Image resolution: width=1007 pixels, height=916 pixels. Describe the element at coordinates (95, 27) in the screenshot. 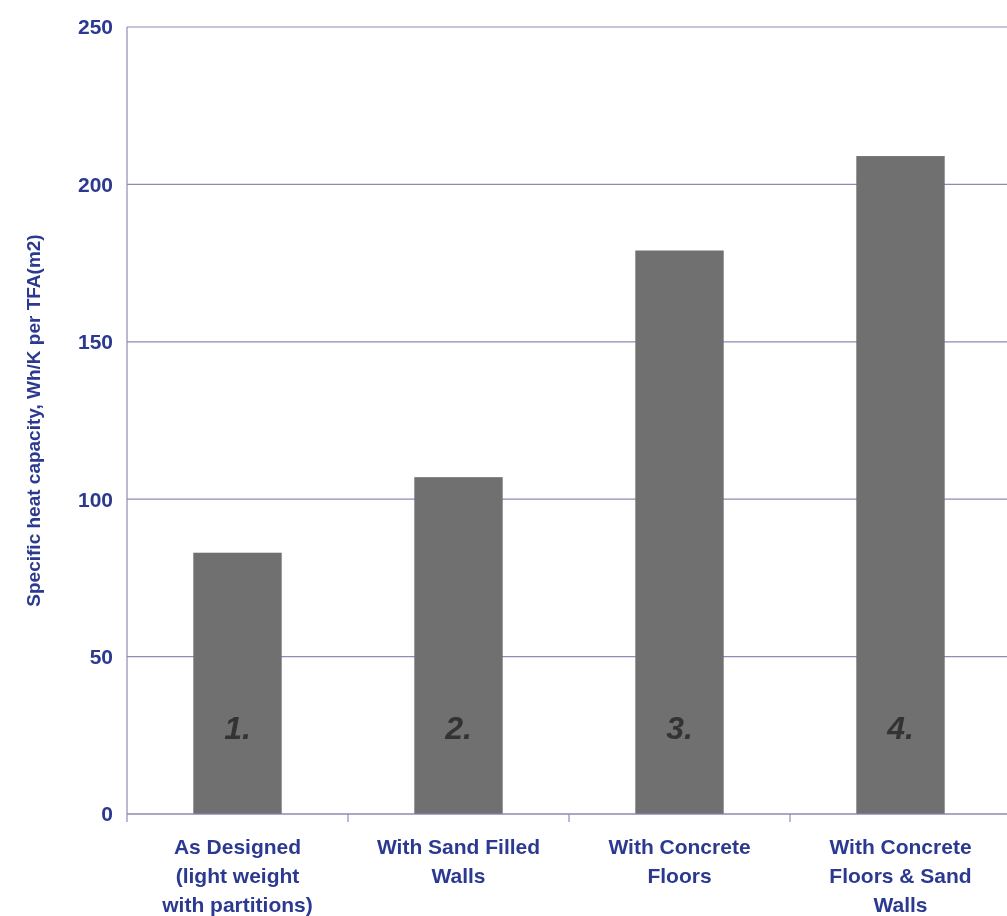

I see `y-tick-label: 250` at that location.